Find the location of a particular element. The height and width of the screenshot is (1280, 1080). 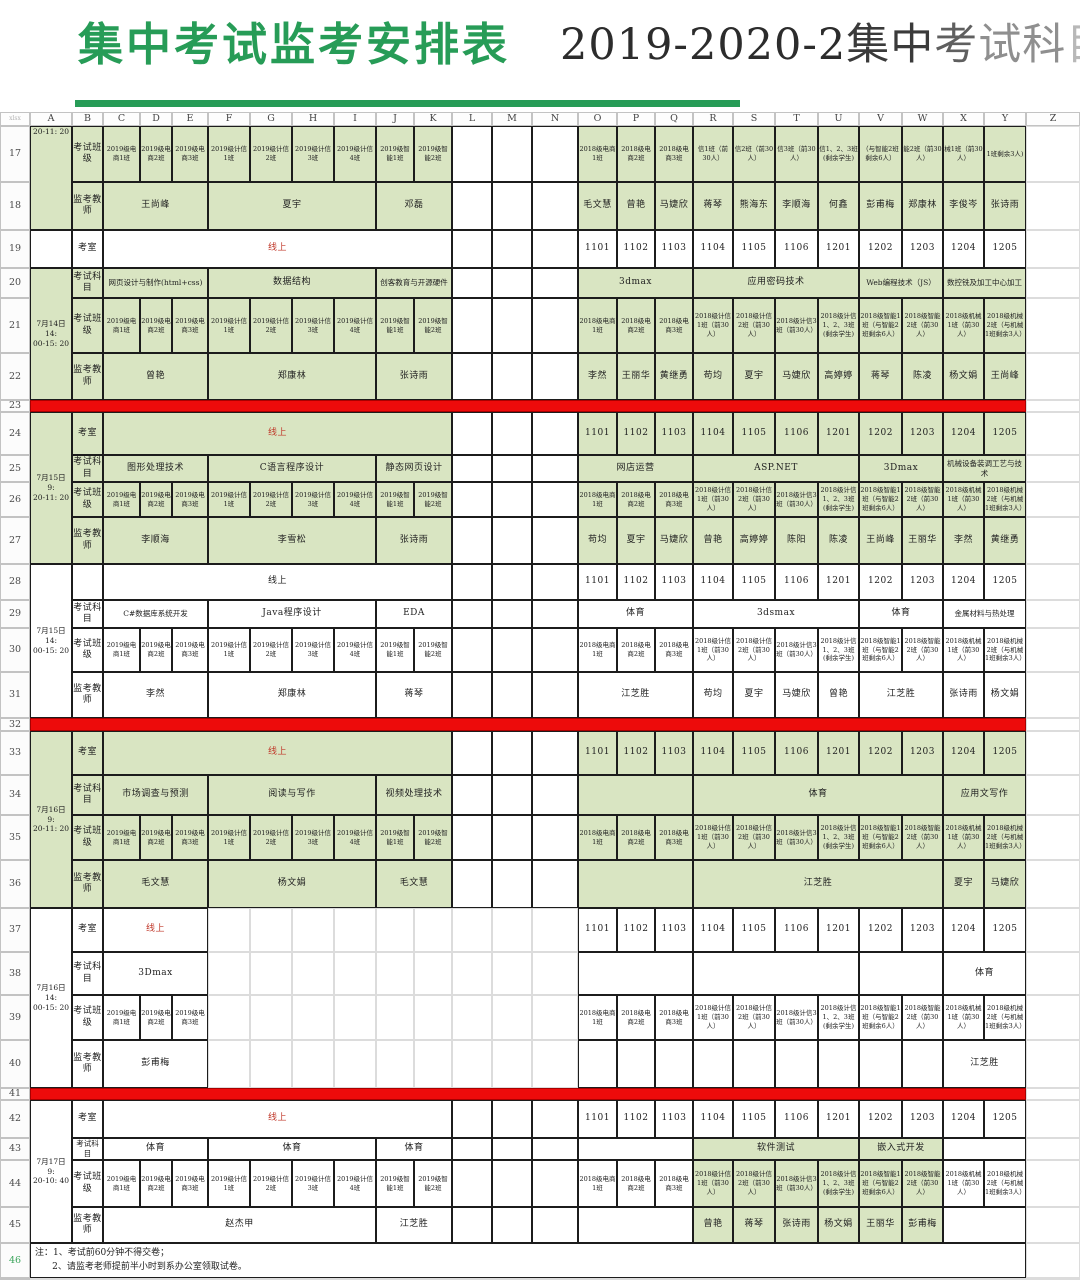

row-header-21: 21 is located at coordinates (15, 325).